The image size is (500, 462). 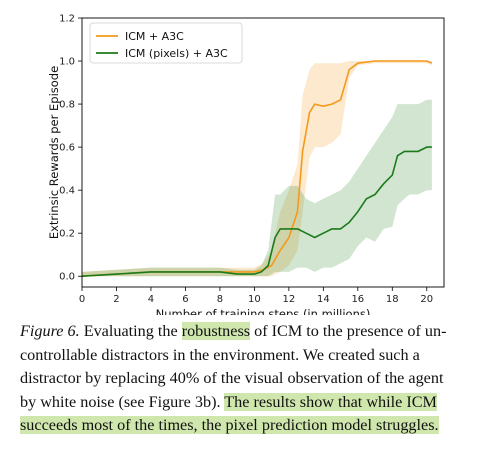 I want to click on caption-text: by white noise (see Figure 3b)., so click(x=120, y=401).